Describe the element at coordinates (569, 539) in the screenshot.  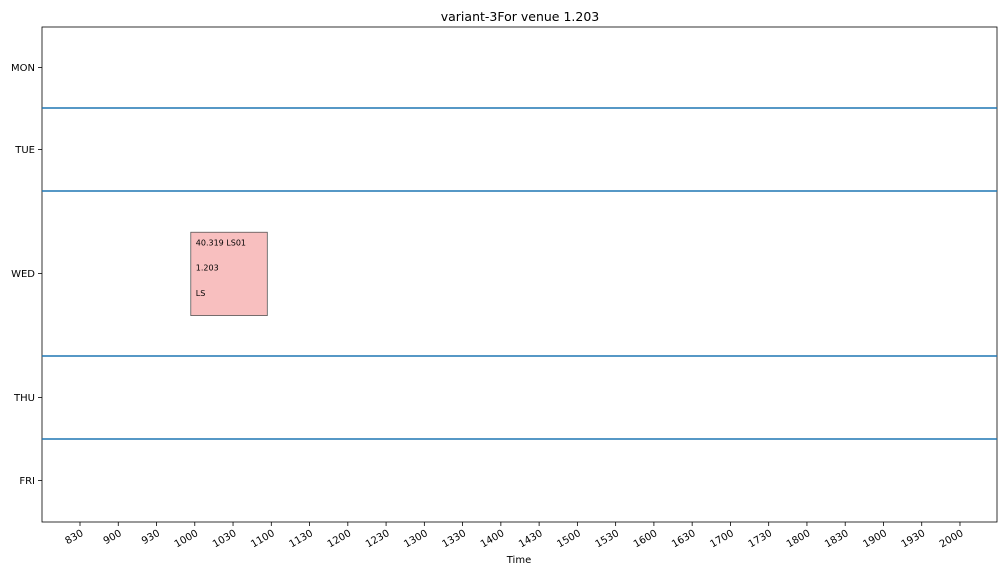
I see `x-tick-label-1500: 1500` at that location.